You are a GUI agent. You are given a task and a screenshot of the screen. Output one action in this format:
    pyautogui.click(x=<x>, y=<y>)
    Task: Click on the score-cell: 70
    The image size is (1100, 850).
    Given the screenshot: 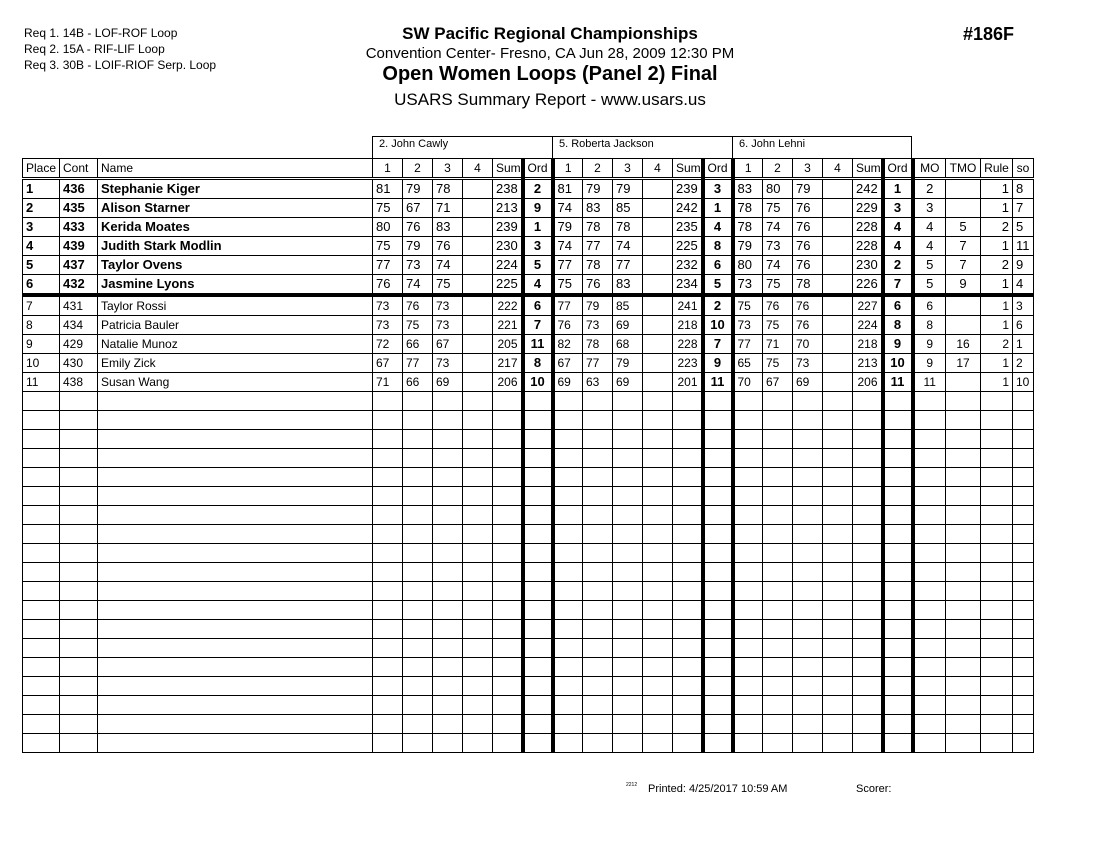 What is the action you would take?
    pyautogui.click(x=807, y=344)
    